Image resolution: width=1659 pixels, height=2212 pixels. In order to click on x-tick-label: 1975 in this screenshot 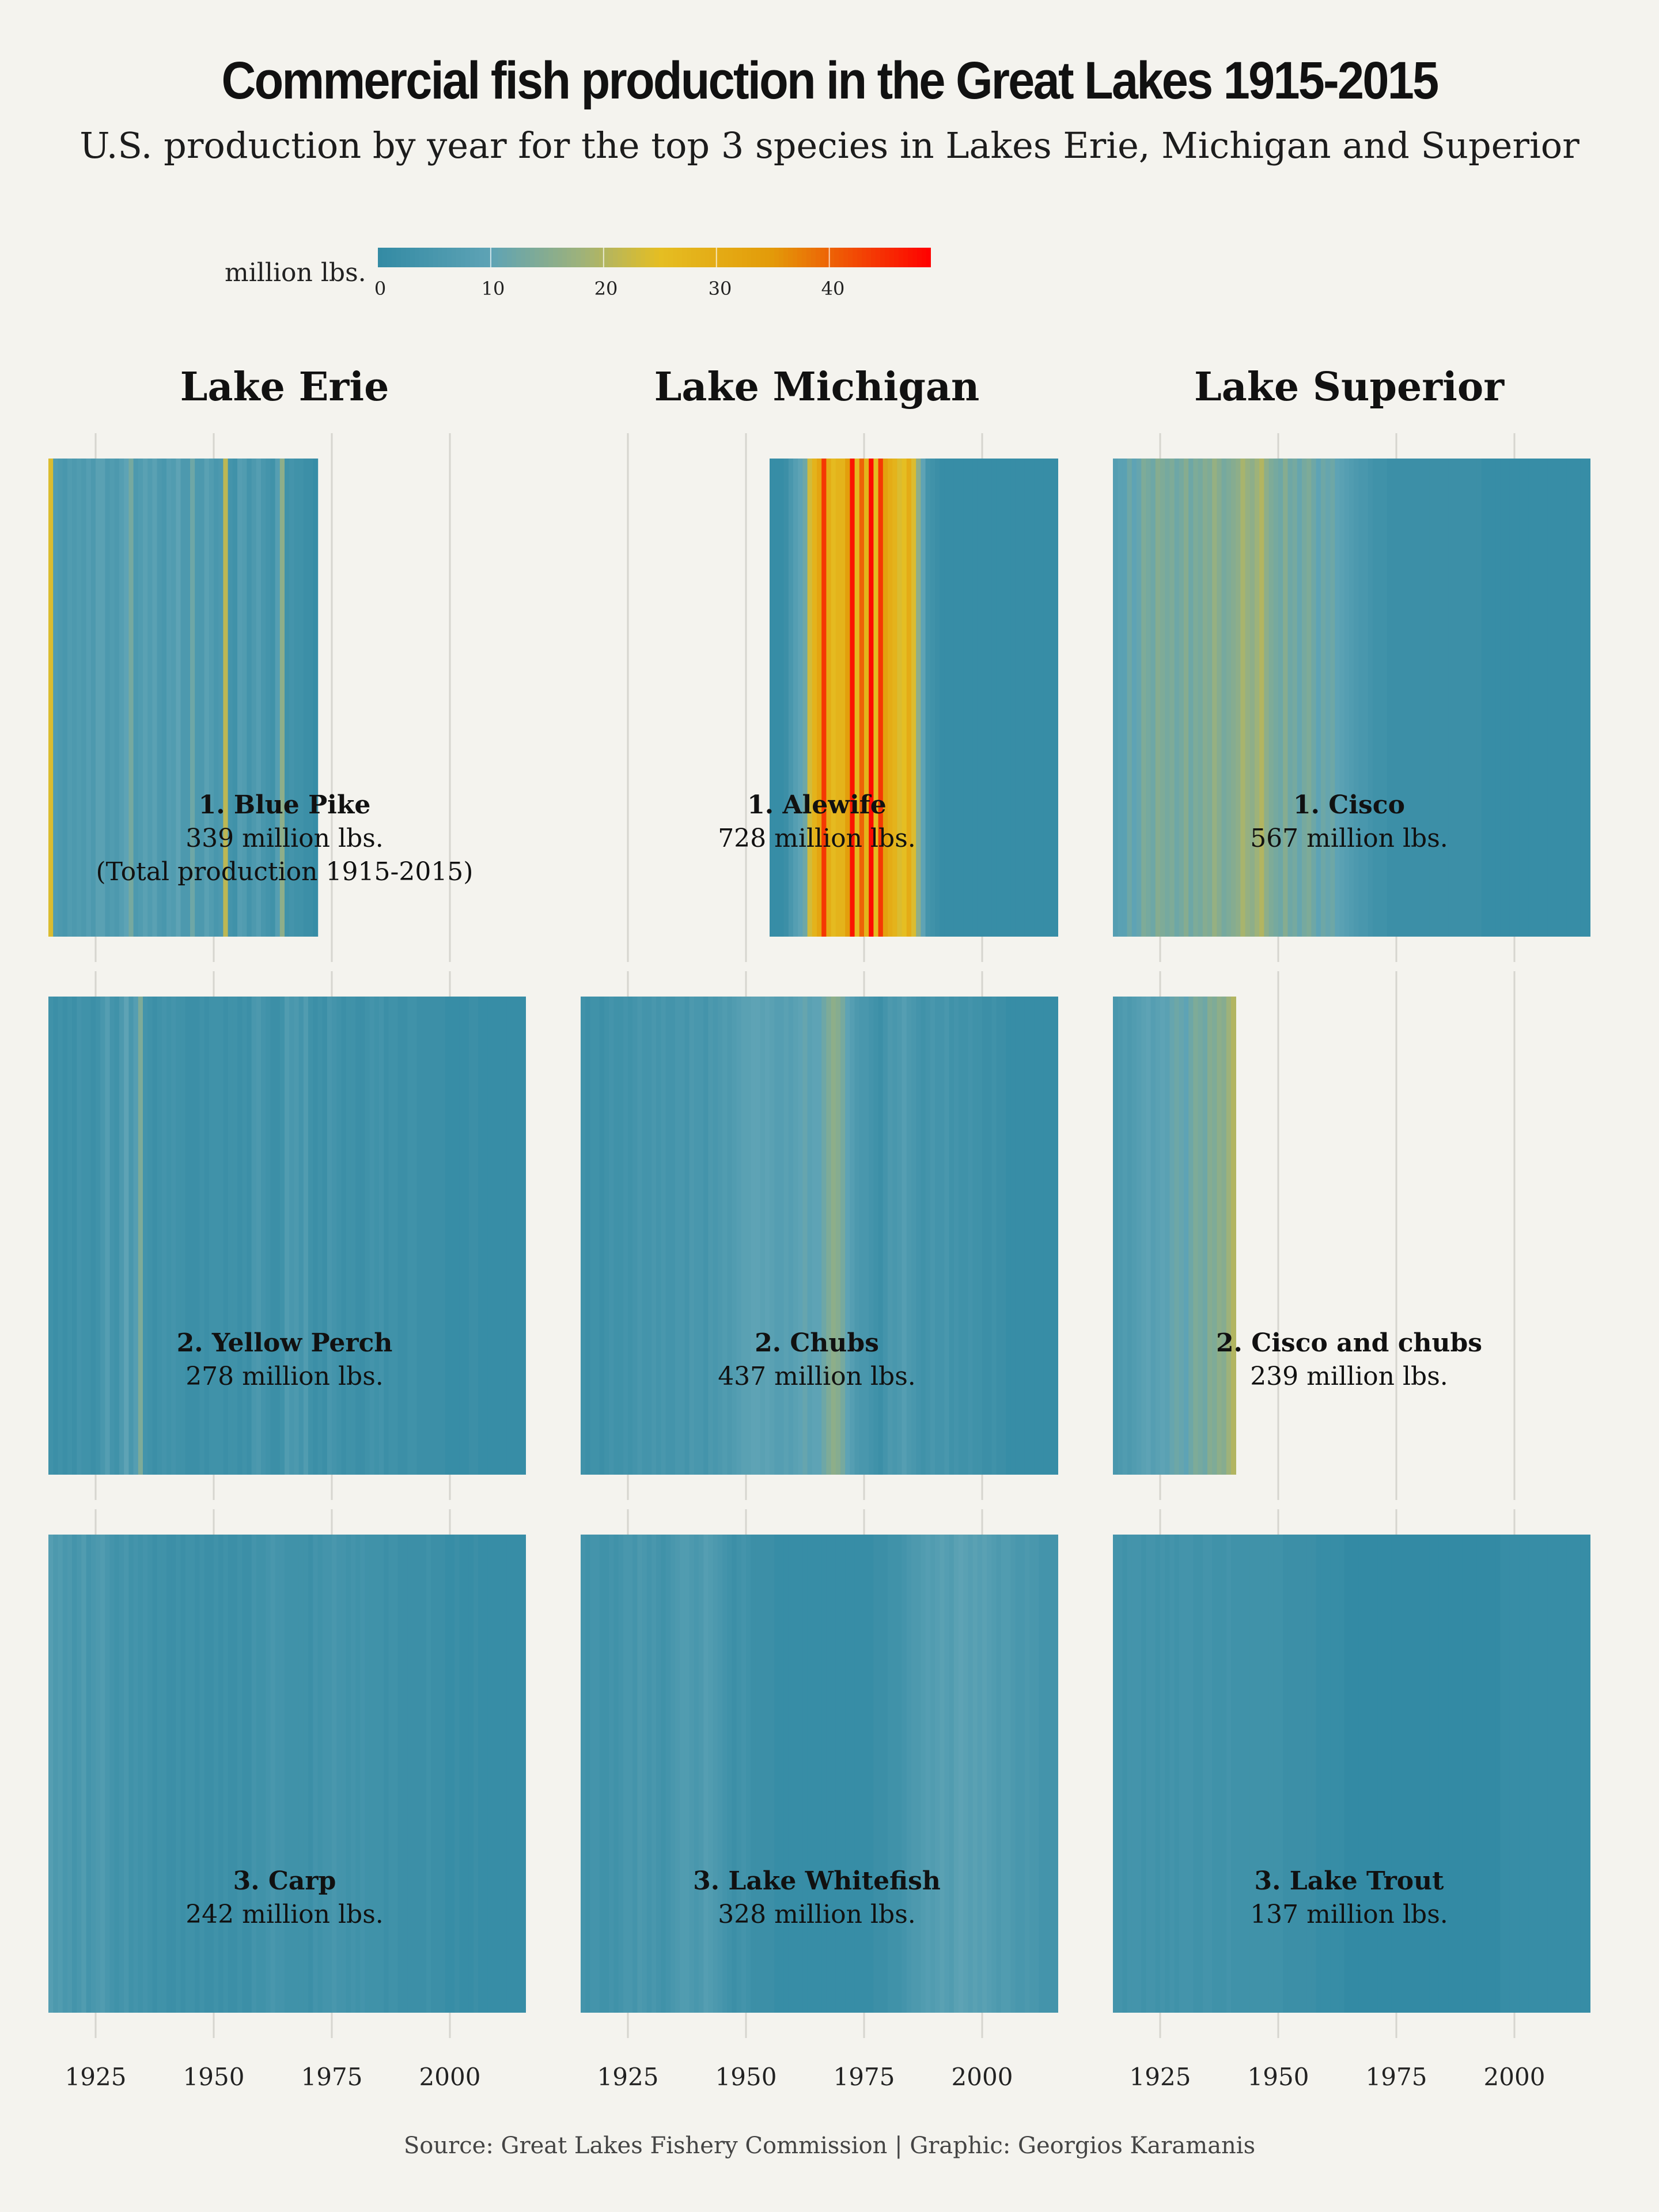, I will do `click(332, 2077)`.